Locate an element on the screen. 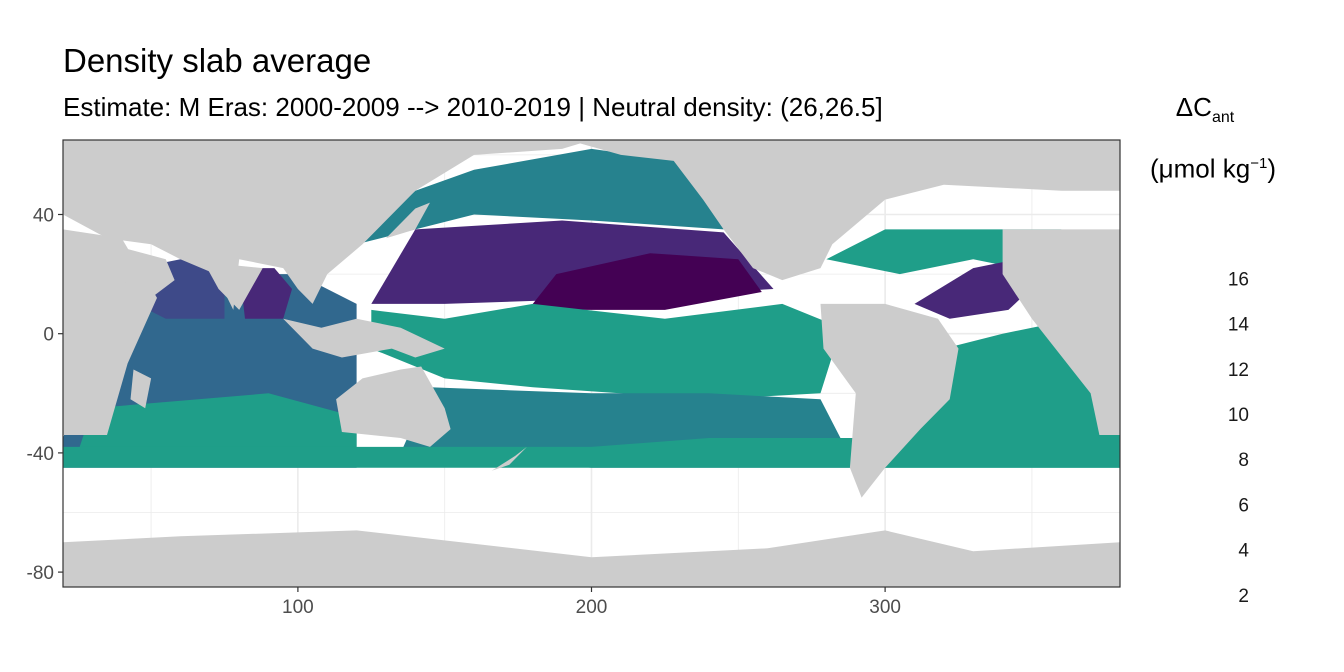  y-tick-label: 40 is located at coordinates (43, 216).